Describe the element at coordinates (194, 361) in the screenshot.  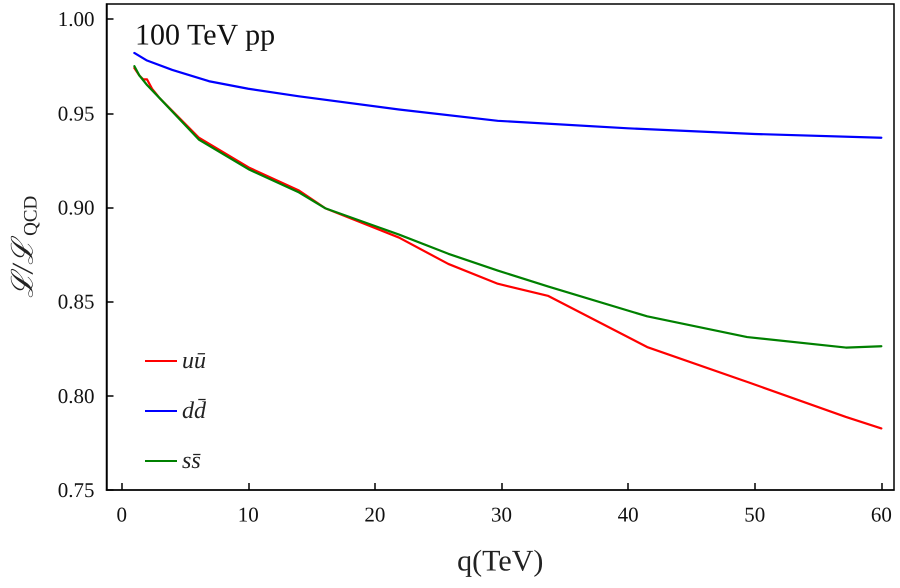
I see `legend-label: uū` at that location.